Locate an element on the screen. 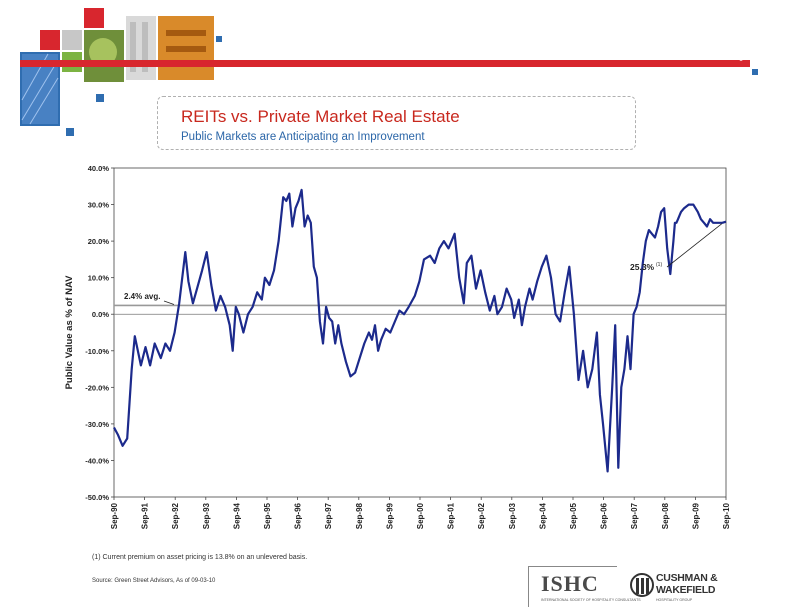 This screenshot has height=612, width=792. cw-logo-line1: CUSHMAN & is located at coordinates (687, 578).